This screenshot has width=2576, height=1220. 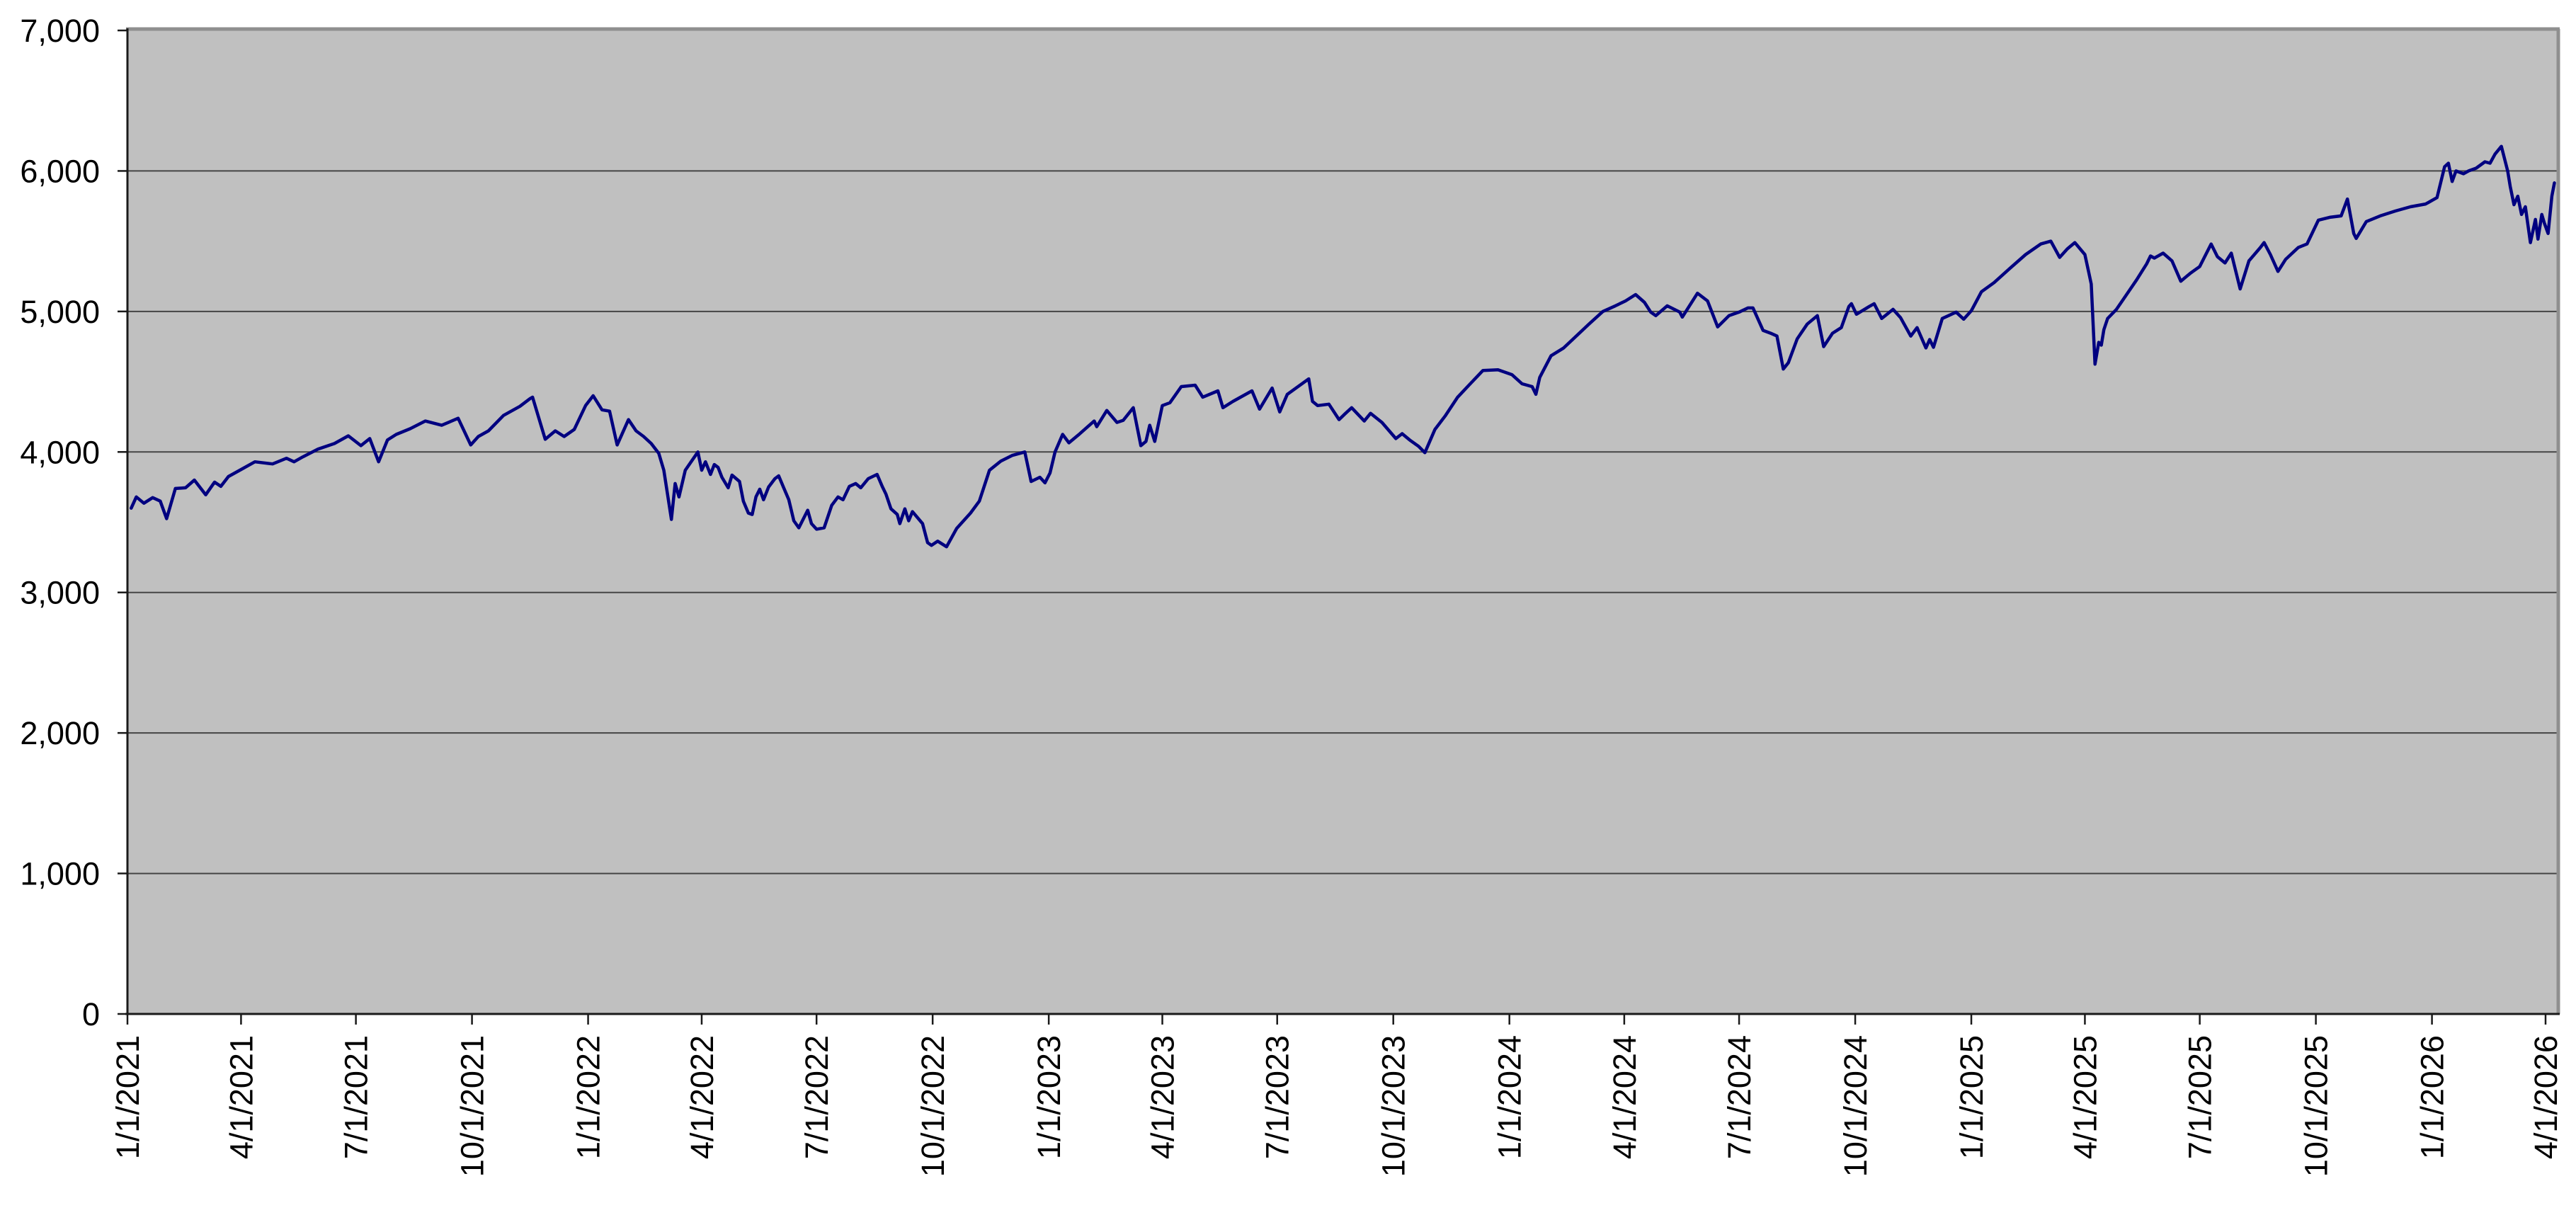 I want to click on x-axis-label: 1/1/2026, so click(x=2433, y=1097).